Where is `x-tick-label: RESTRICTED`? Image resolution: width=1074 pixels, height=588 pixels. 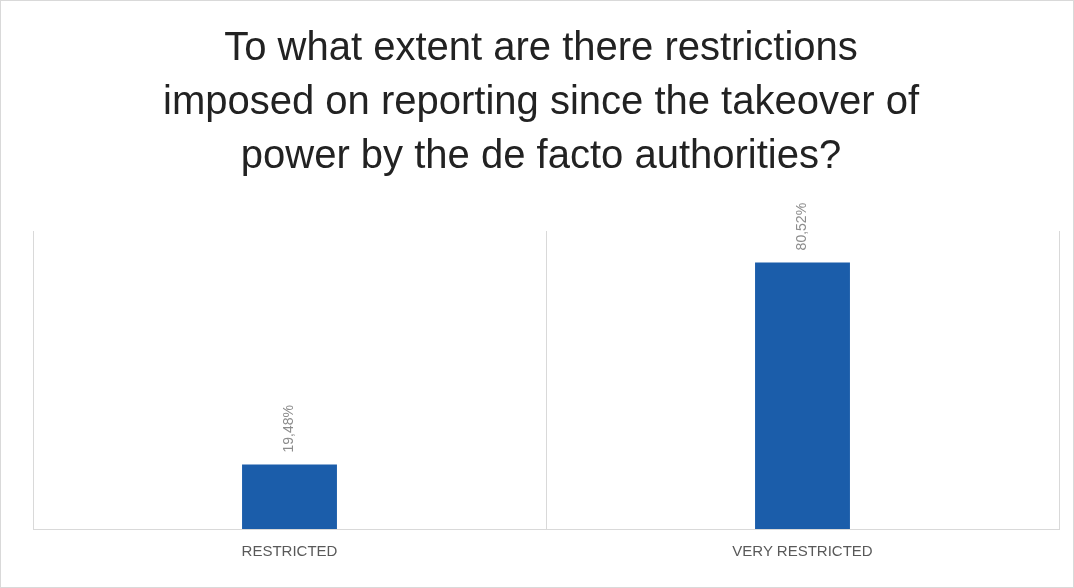
x-tick-label: RESTRICTED is located at coordinates (289, 551).